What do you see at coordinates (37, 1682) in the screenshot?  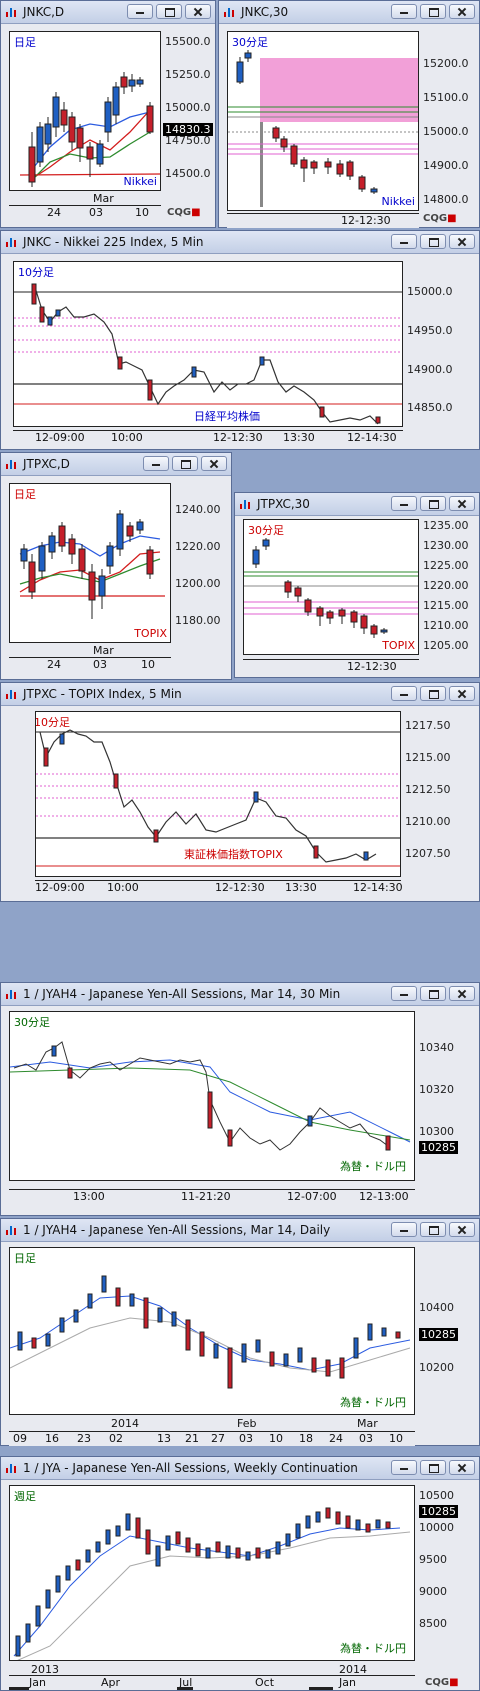 I see `x-tick: Jan` at bounding box center [37, 1682].